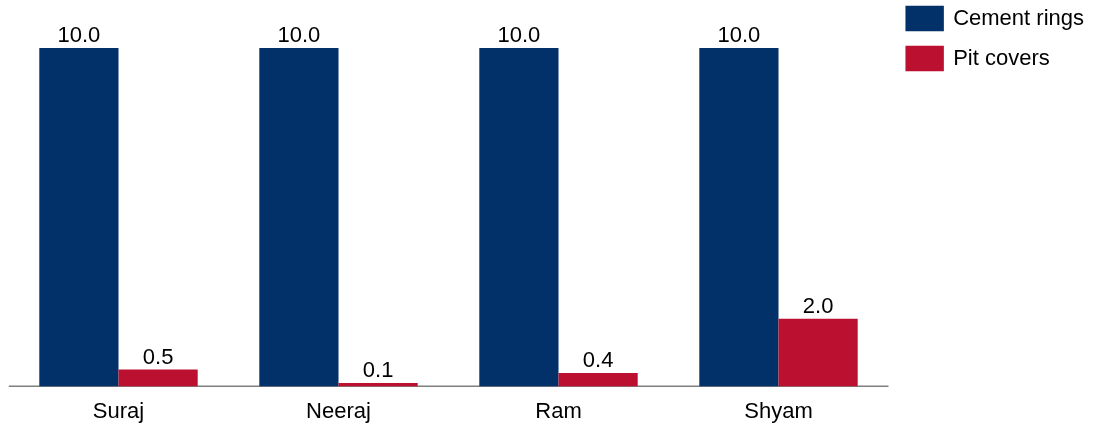 This screenshot has height=427, width=1094. I want to click on x-tick-label: Shyam, so click(778, 410).